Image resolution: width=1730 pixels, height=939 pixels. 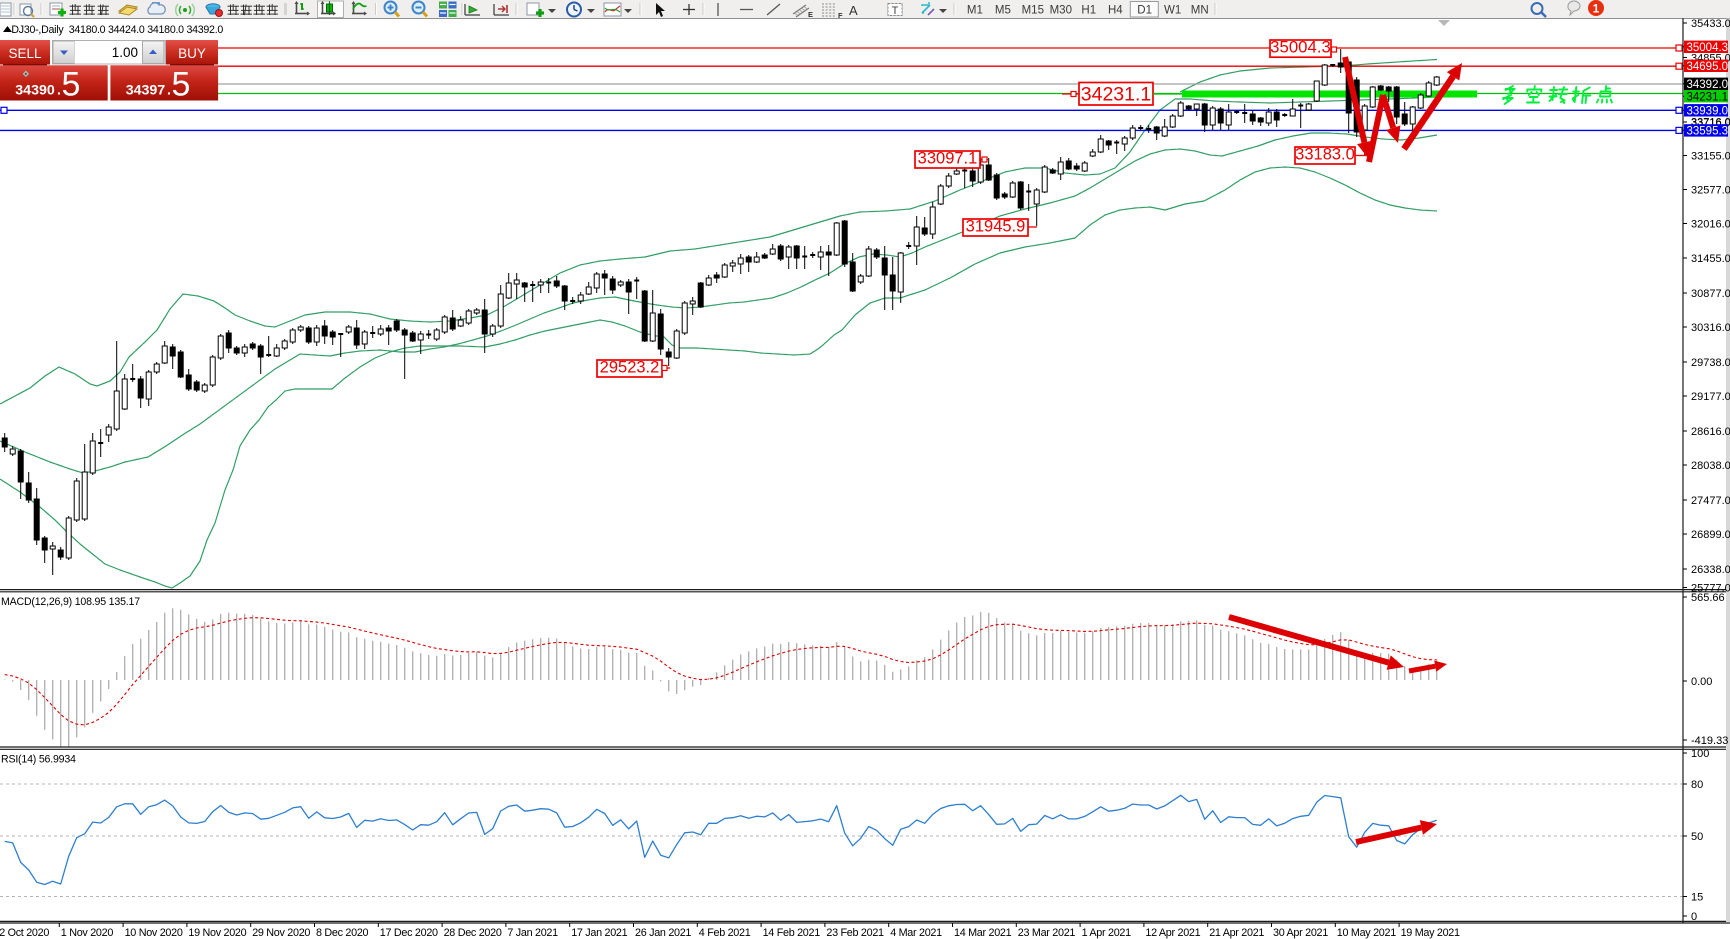 What do you see at coordinates (630, 368) in the screenshot?
I see `svg-text: 29523.2` at bounding box center [630, 368].